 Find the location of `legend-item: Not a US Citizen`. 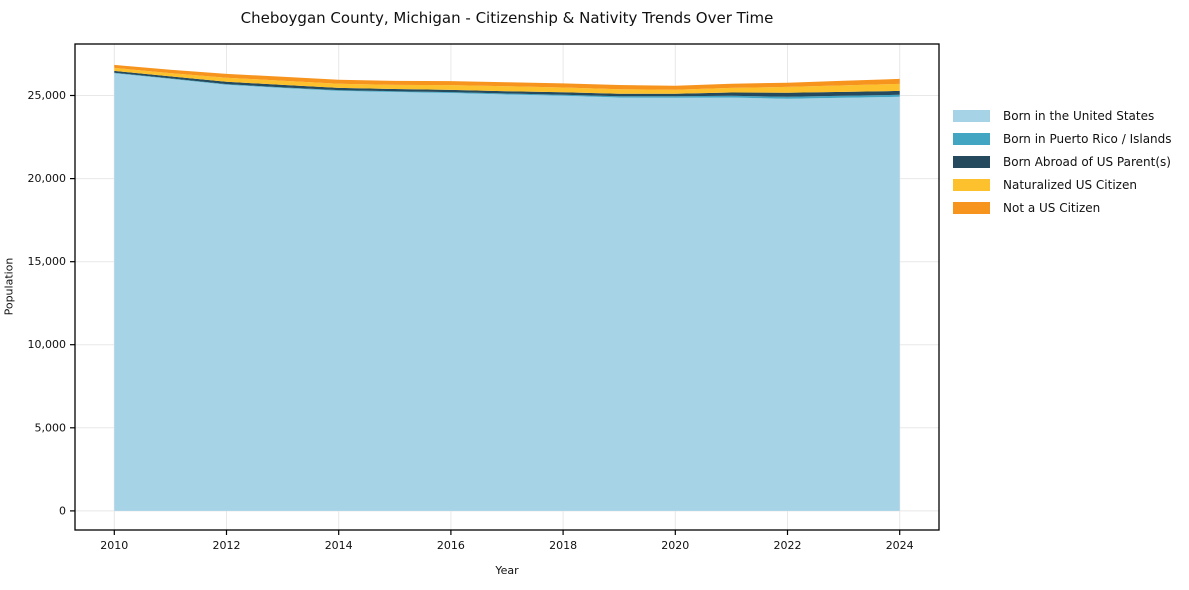

legend-item: Not a US Citizen is located at coordinates (1062, 207).